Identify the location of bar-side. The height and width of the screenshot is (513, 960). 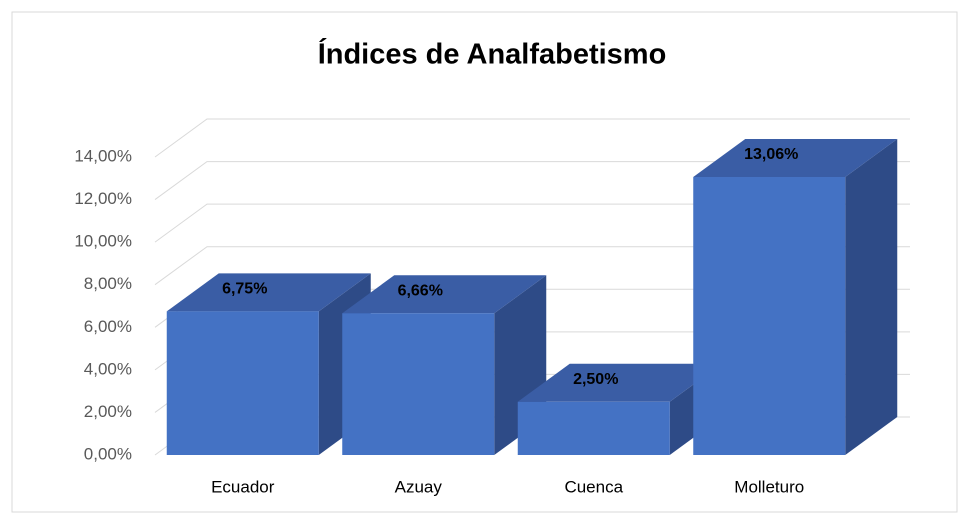
(871, 297).